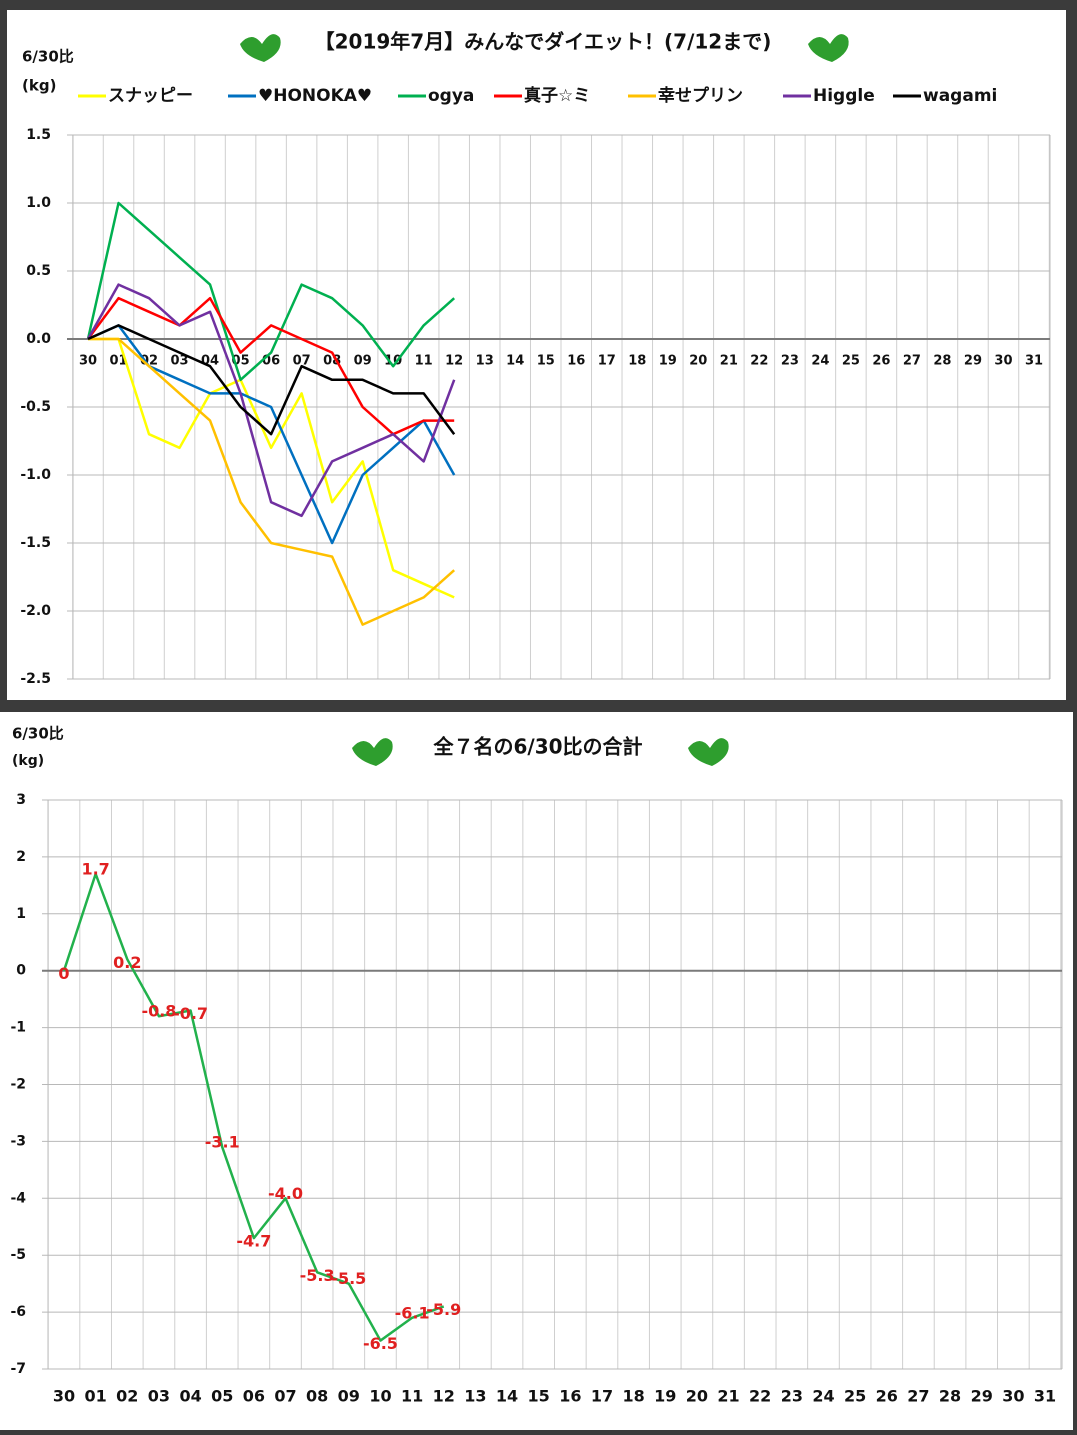  I want to click on data-label: -5.3, so click(317, 1275).